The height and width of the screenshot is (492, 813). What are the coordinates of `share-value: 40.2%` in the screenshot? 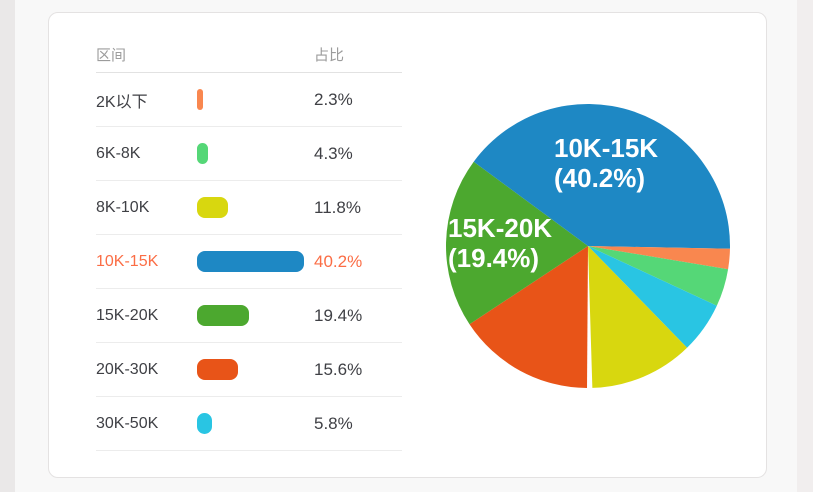 It's located at (338, 261).